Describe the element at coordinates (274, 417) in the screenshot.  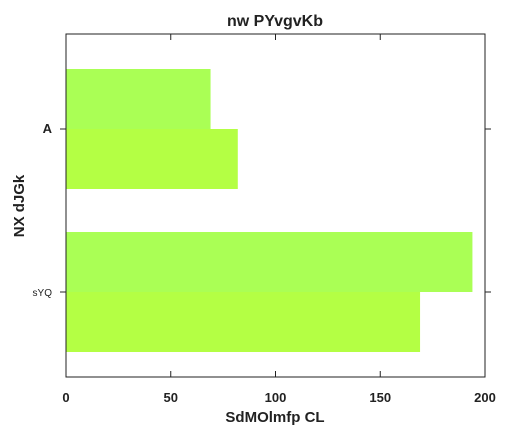
I see `x-axis-label: SdMOlmfp CL` at that location.